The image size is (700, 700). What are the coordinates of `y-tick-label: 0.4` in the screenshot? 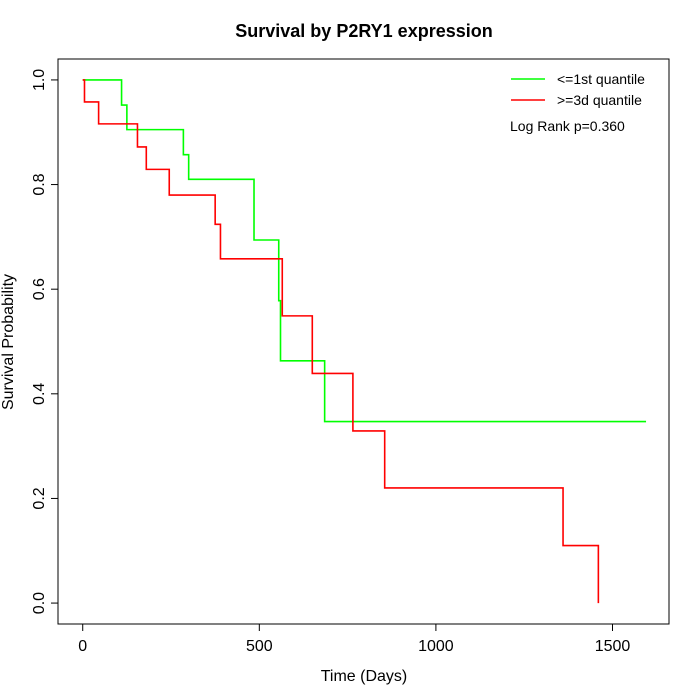 It's located at (39, 394).